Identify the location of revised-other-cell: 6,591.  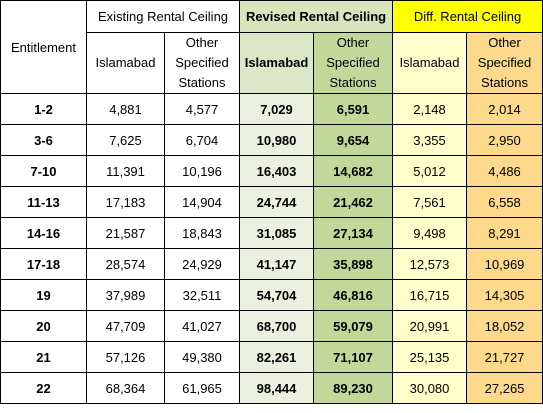
(353, 109).